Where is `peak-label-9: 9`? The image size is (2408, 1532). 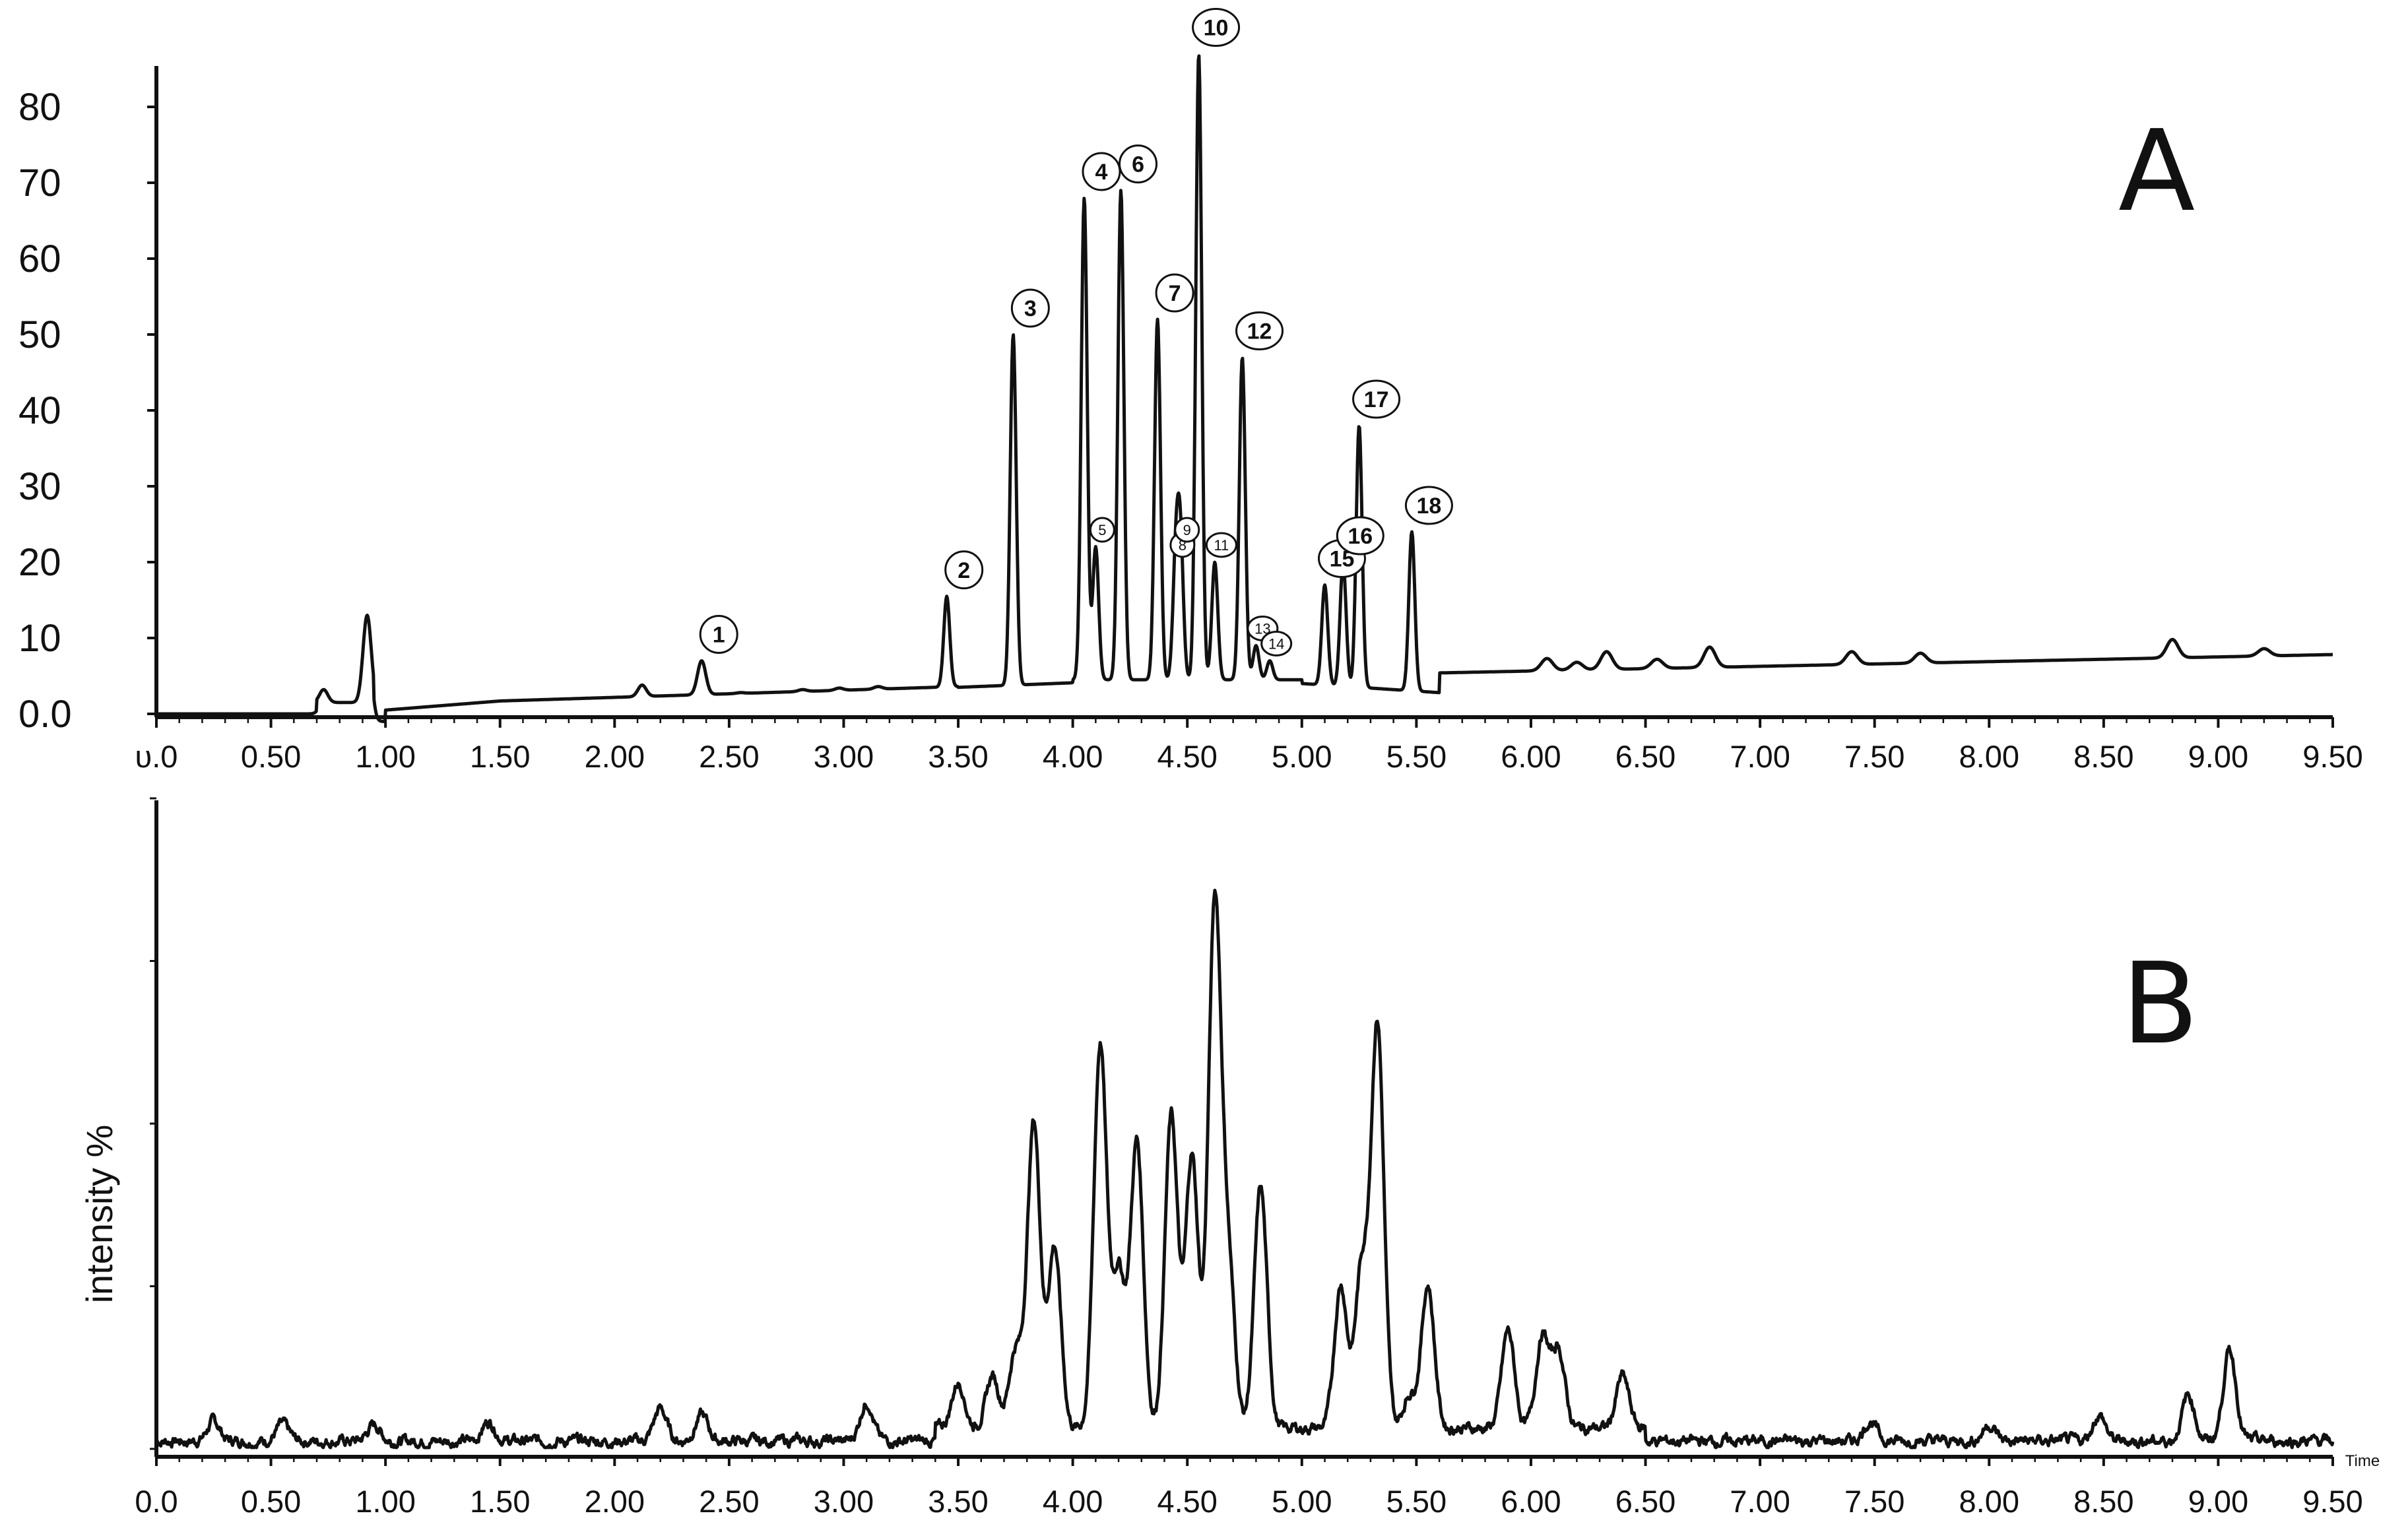 peak-label-9: 9 is located at coordinates (1187, 530).